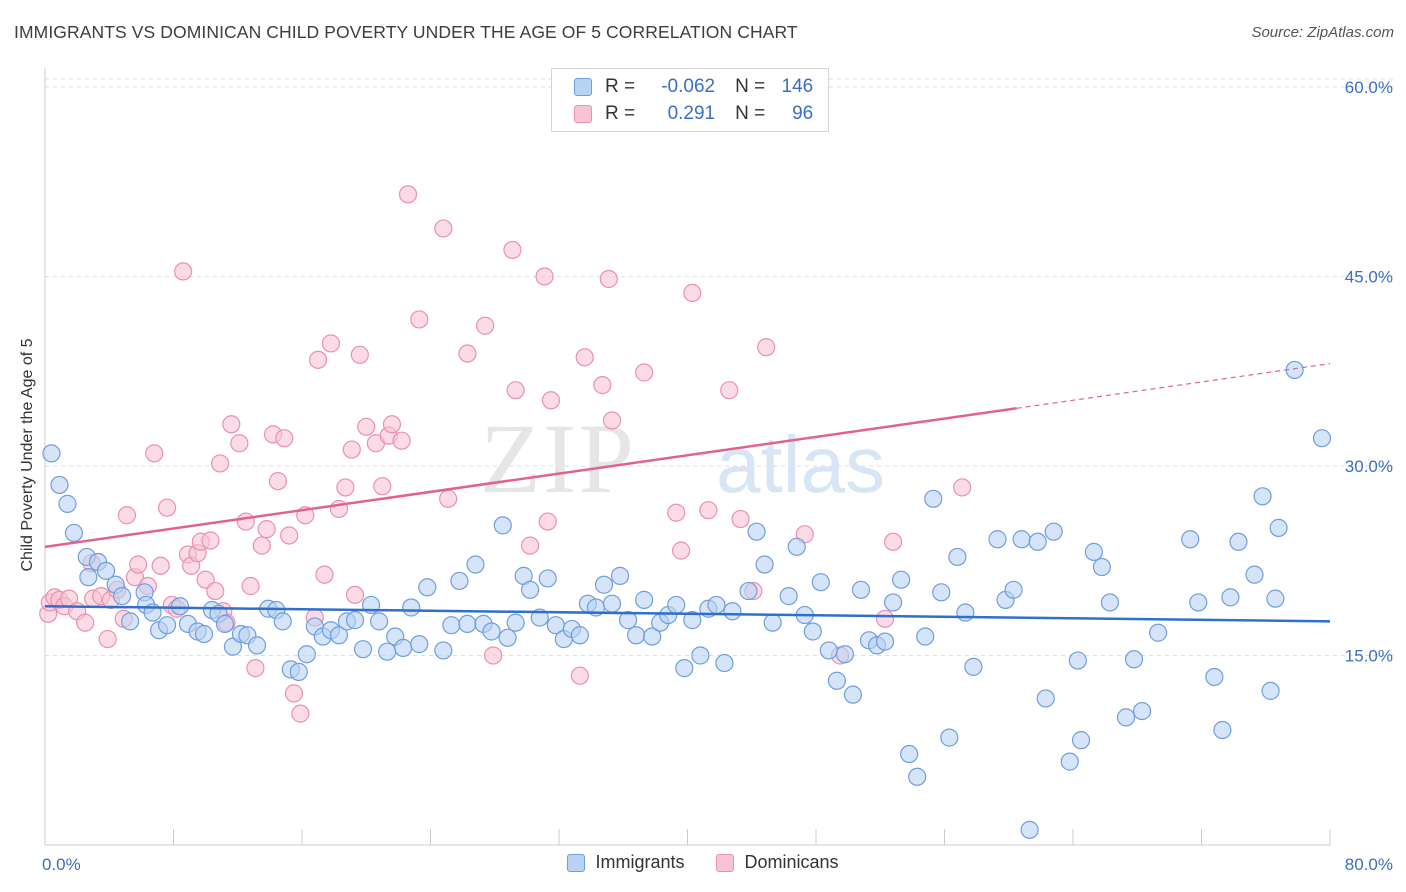  I want to click on correlation-legend: R = -0.062 N = 146 R = 0.291 N = 96, so click(690, 100).